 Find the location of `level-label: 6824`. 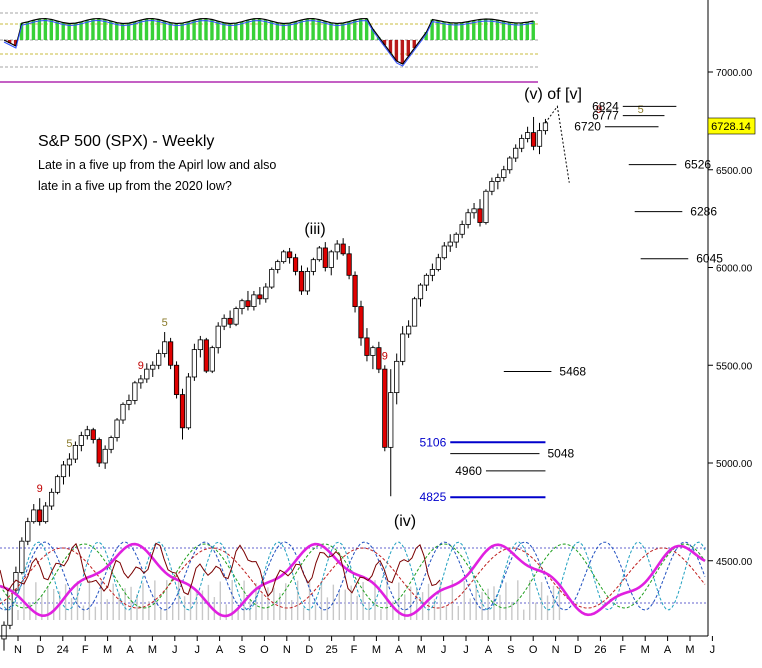

level-label: 6824 is located at coordinates (605, 106).